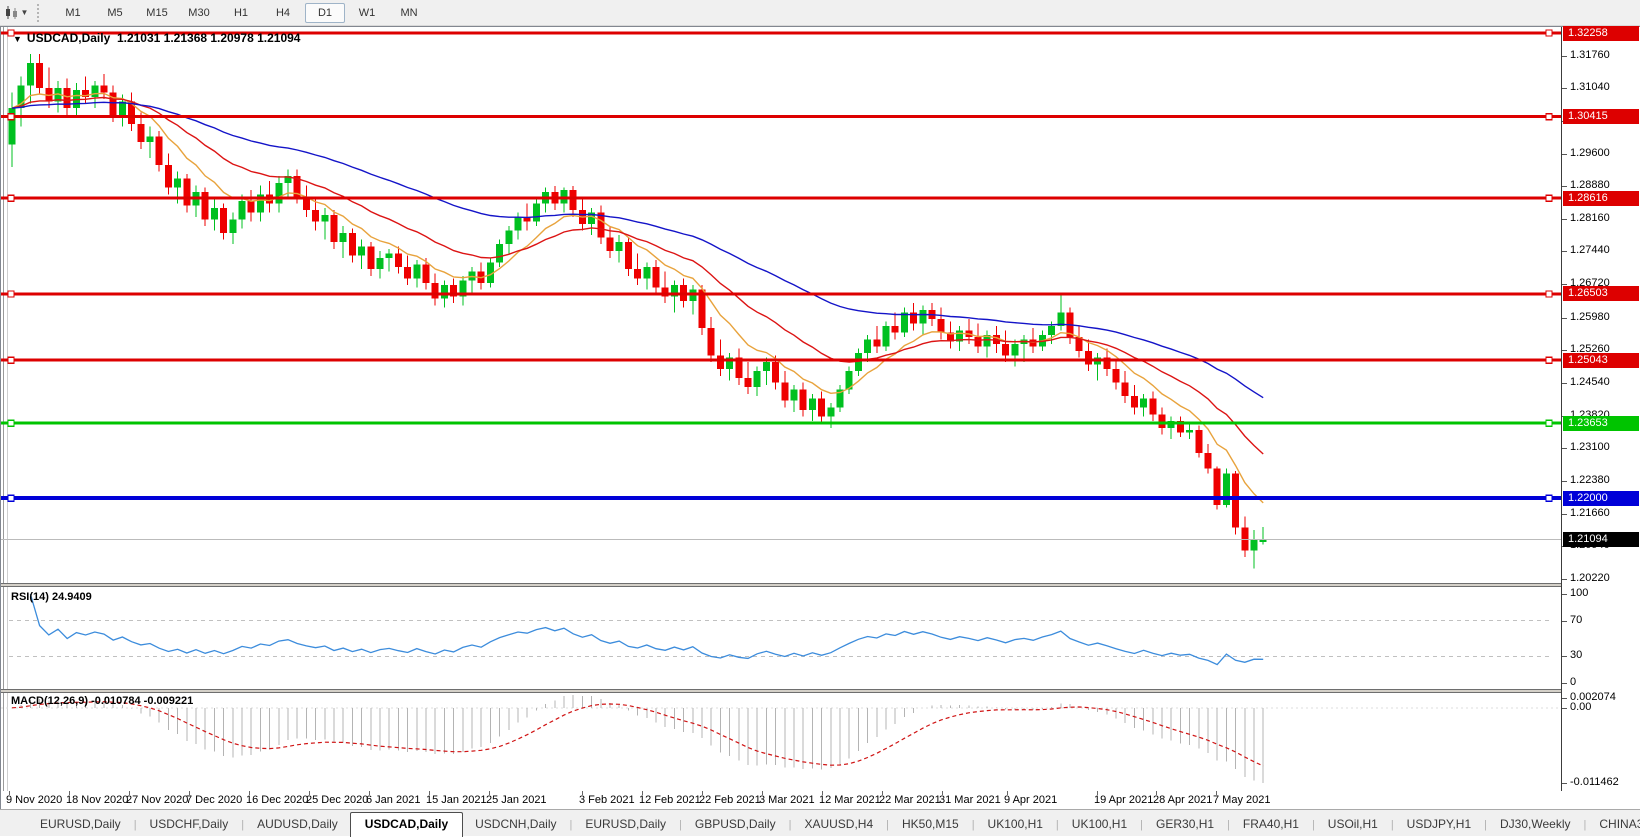 This screenshot has width=1640, height=837. What do you see at coordinates (409, 12) in the screenshot?
I see `timeframe-button-mn: MN` at bounding box center [409, 12].